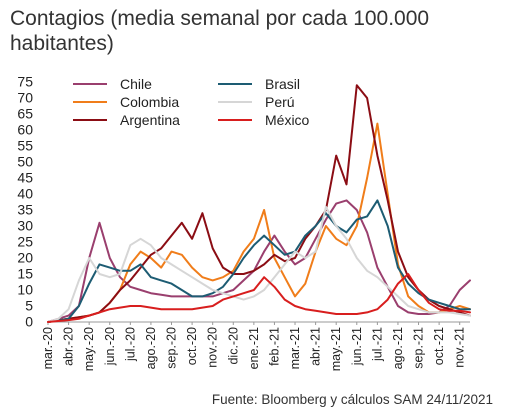 This screenshot has height=418, width=507. Describe the element at coordinates (48, 348) in the screenshot. I see `x-tick-label: mar.-20` at that location.